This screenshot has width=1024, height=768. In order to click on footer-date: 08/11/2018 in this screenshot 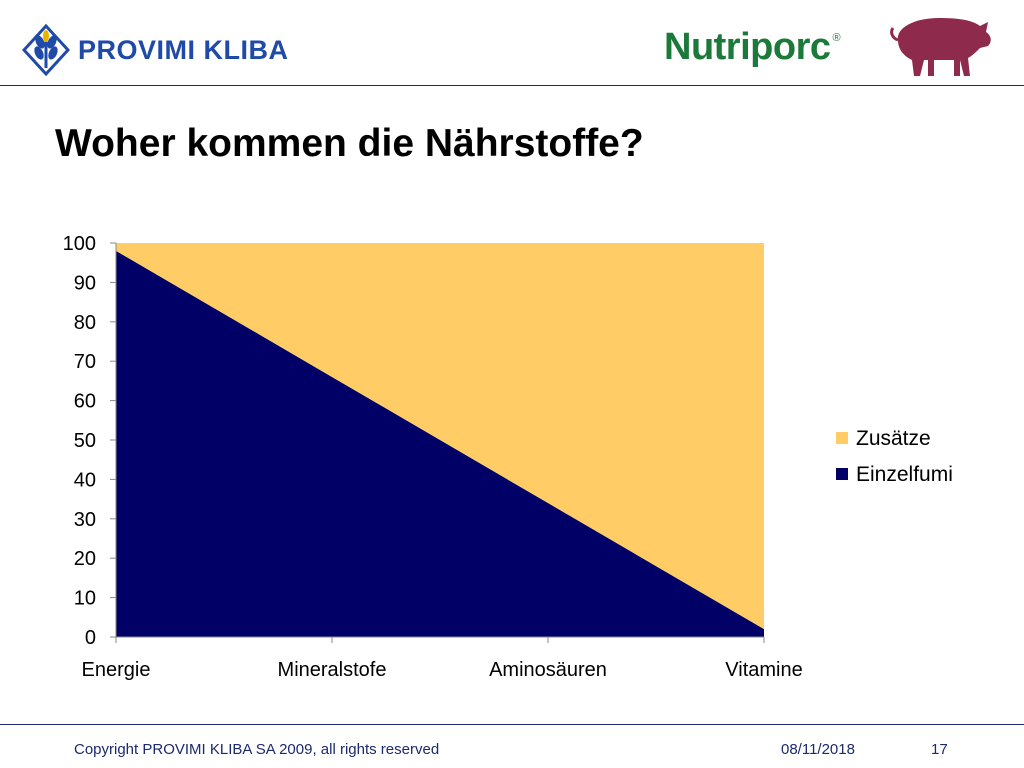, I will do `click(818, 749)`.